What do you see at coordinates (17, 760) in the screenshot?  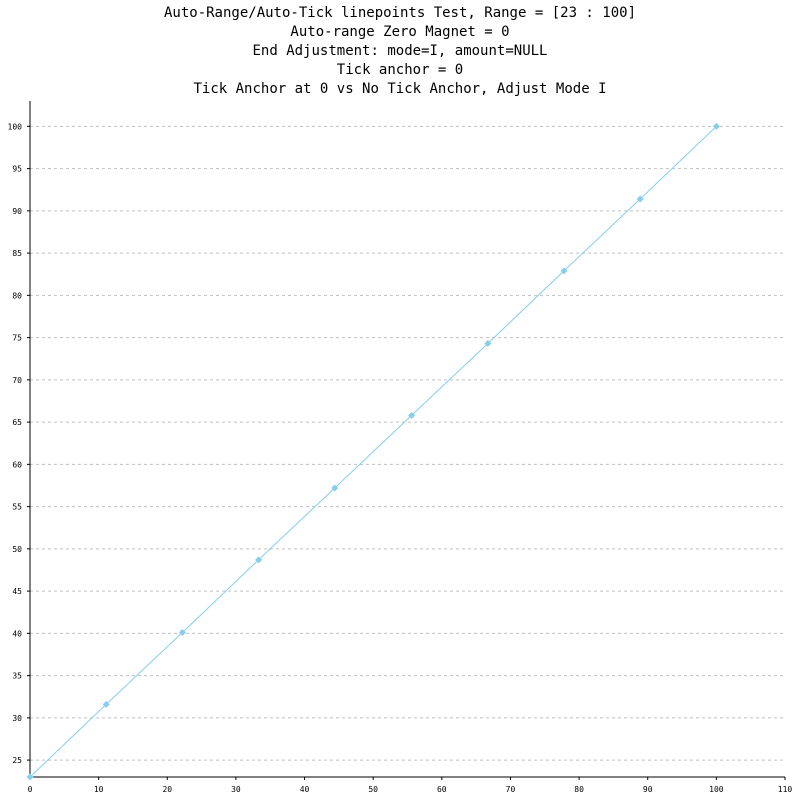 I see `y-tick-label-0: 25` at bounding box center [17, 760].